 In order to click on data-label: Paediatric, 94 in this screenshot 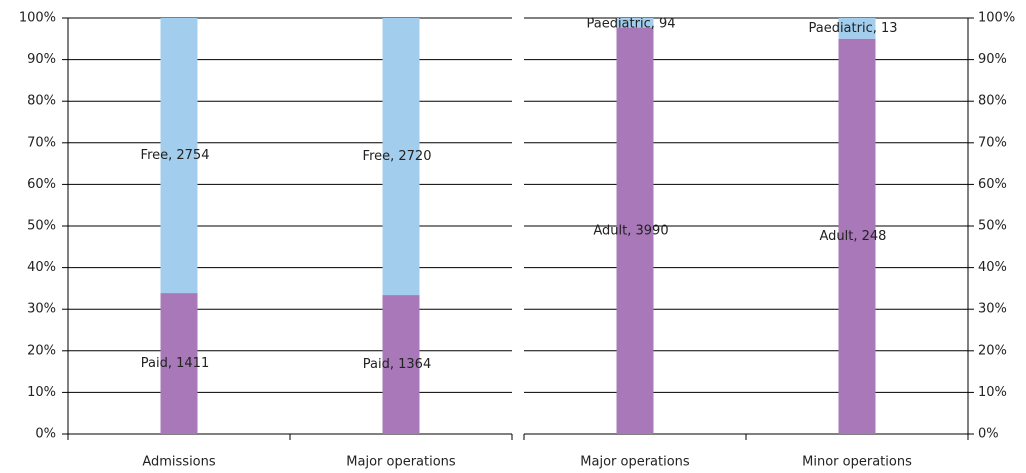, I will do `click(630, 24)`.